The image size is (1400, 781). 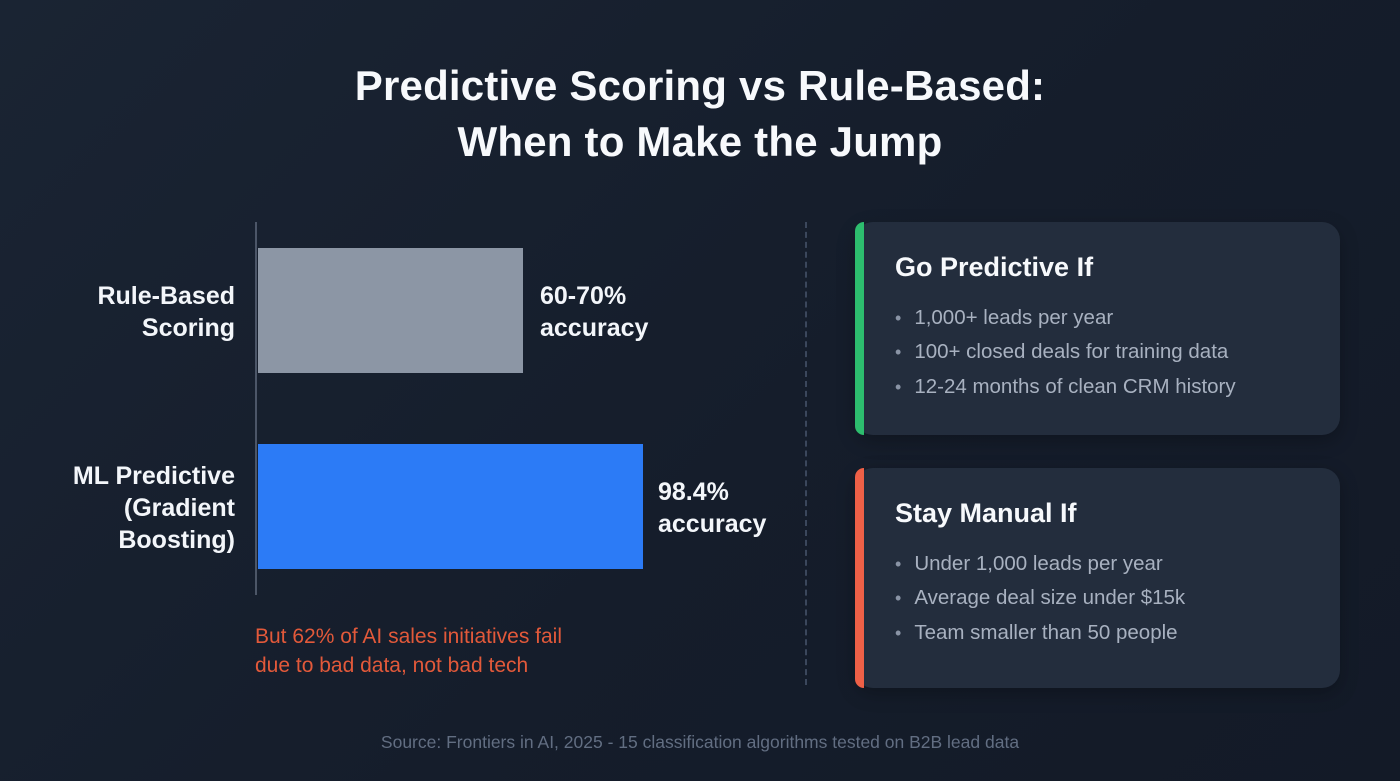 I want to click on list-item: • Under 1,000 leads per year, so click(x=1099, y=564).